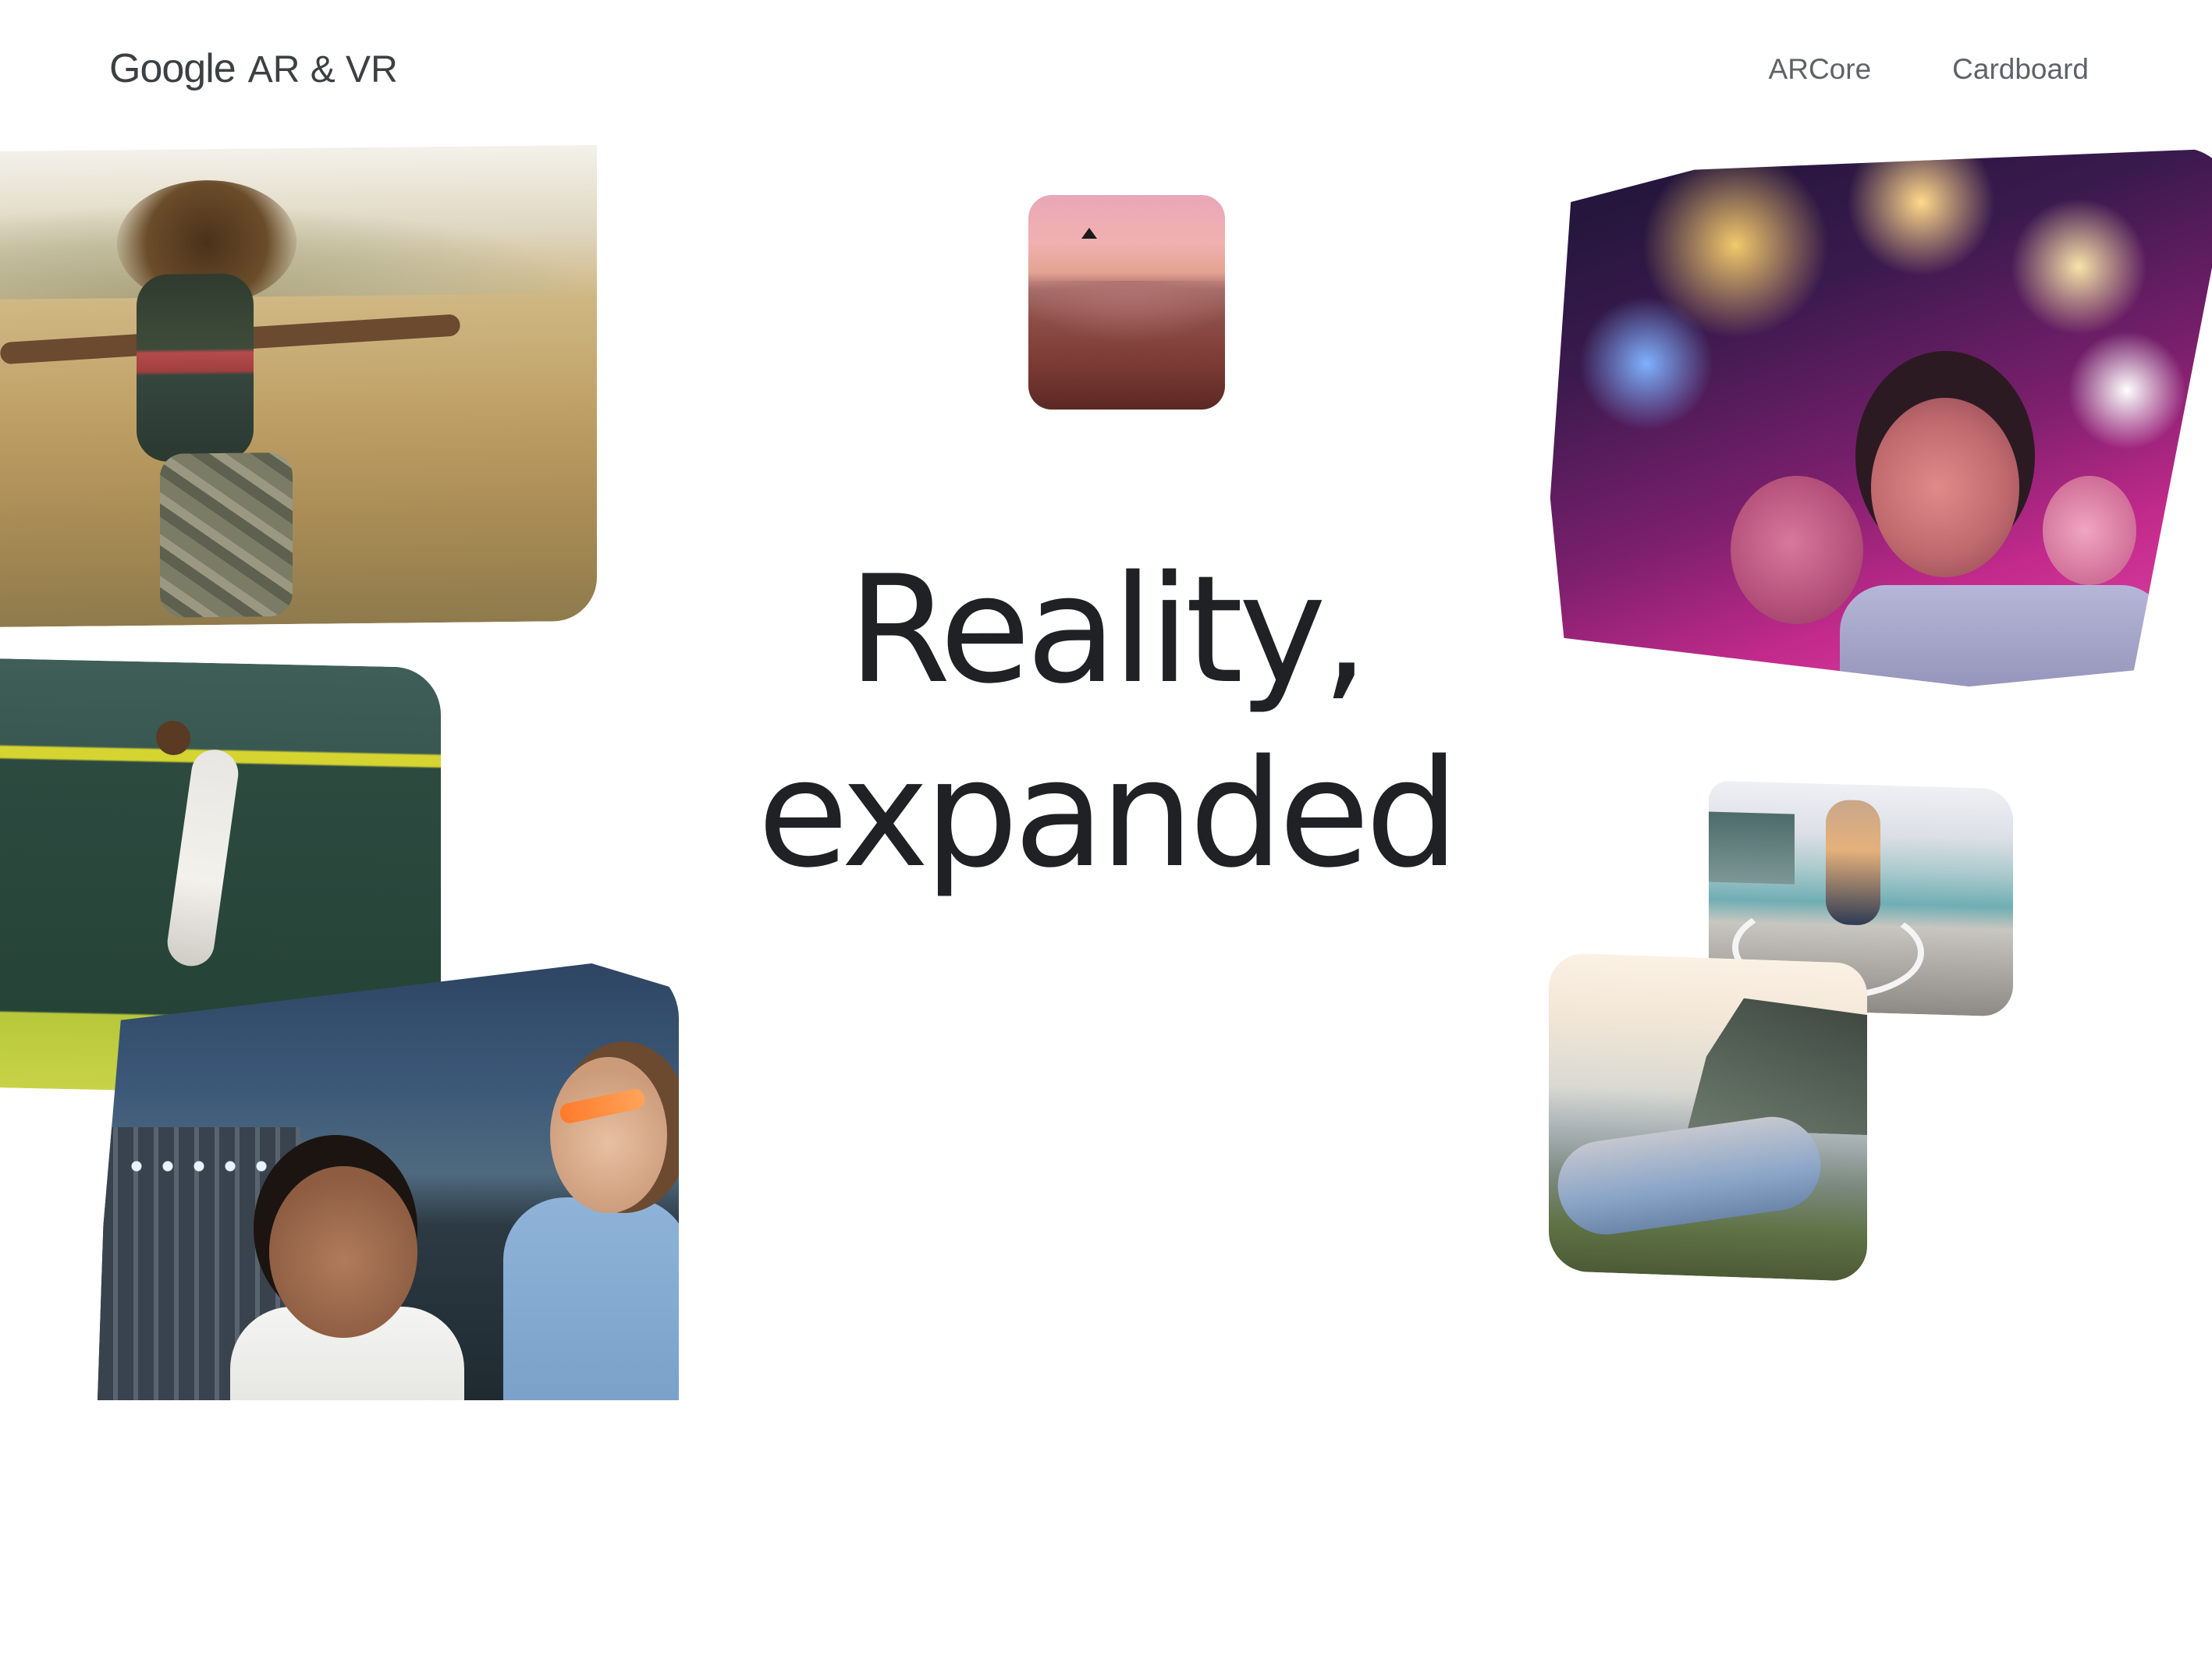  I want to click on hero-headline-line-1: Reality,, so click(1108, 630).